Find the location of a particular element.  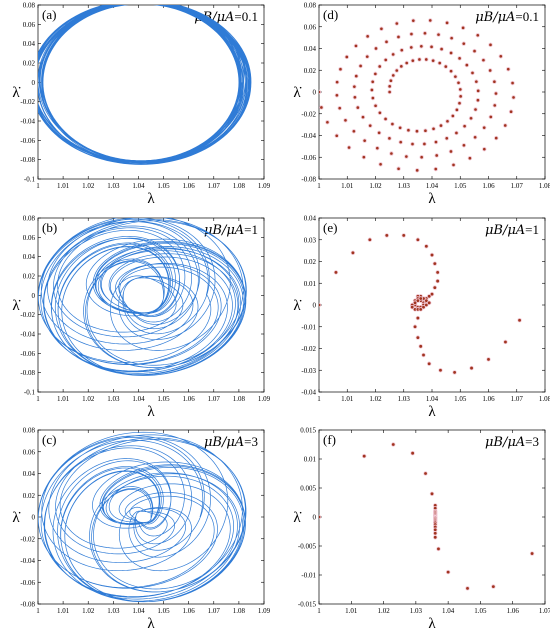

ratio-text: μB/μA=1 is located at coordinates (231, 230).